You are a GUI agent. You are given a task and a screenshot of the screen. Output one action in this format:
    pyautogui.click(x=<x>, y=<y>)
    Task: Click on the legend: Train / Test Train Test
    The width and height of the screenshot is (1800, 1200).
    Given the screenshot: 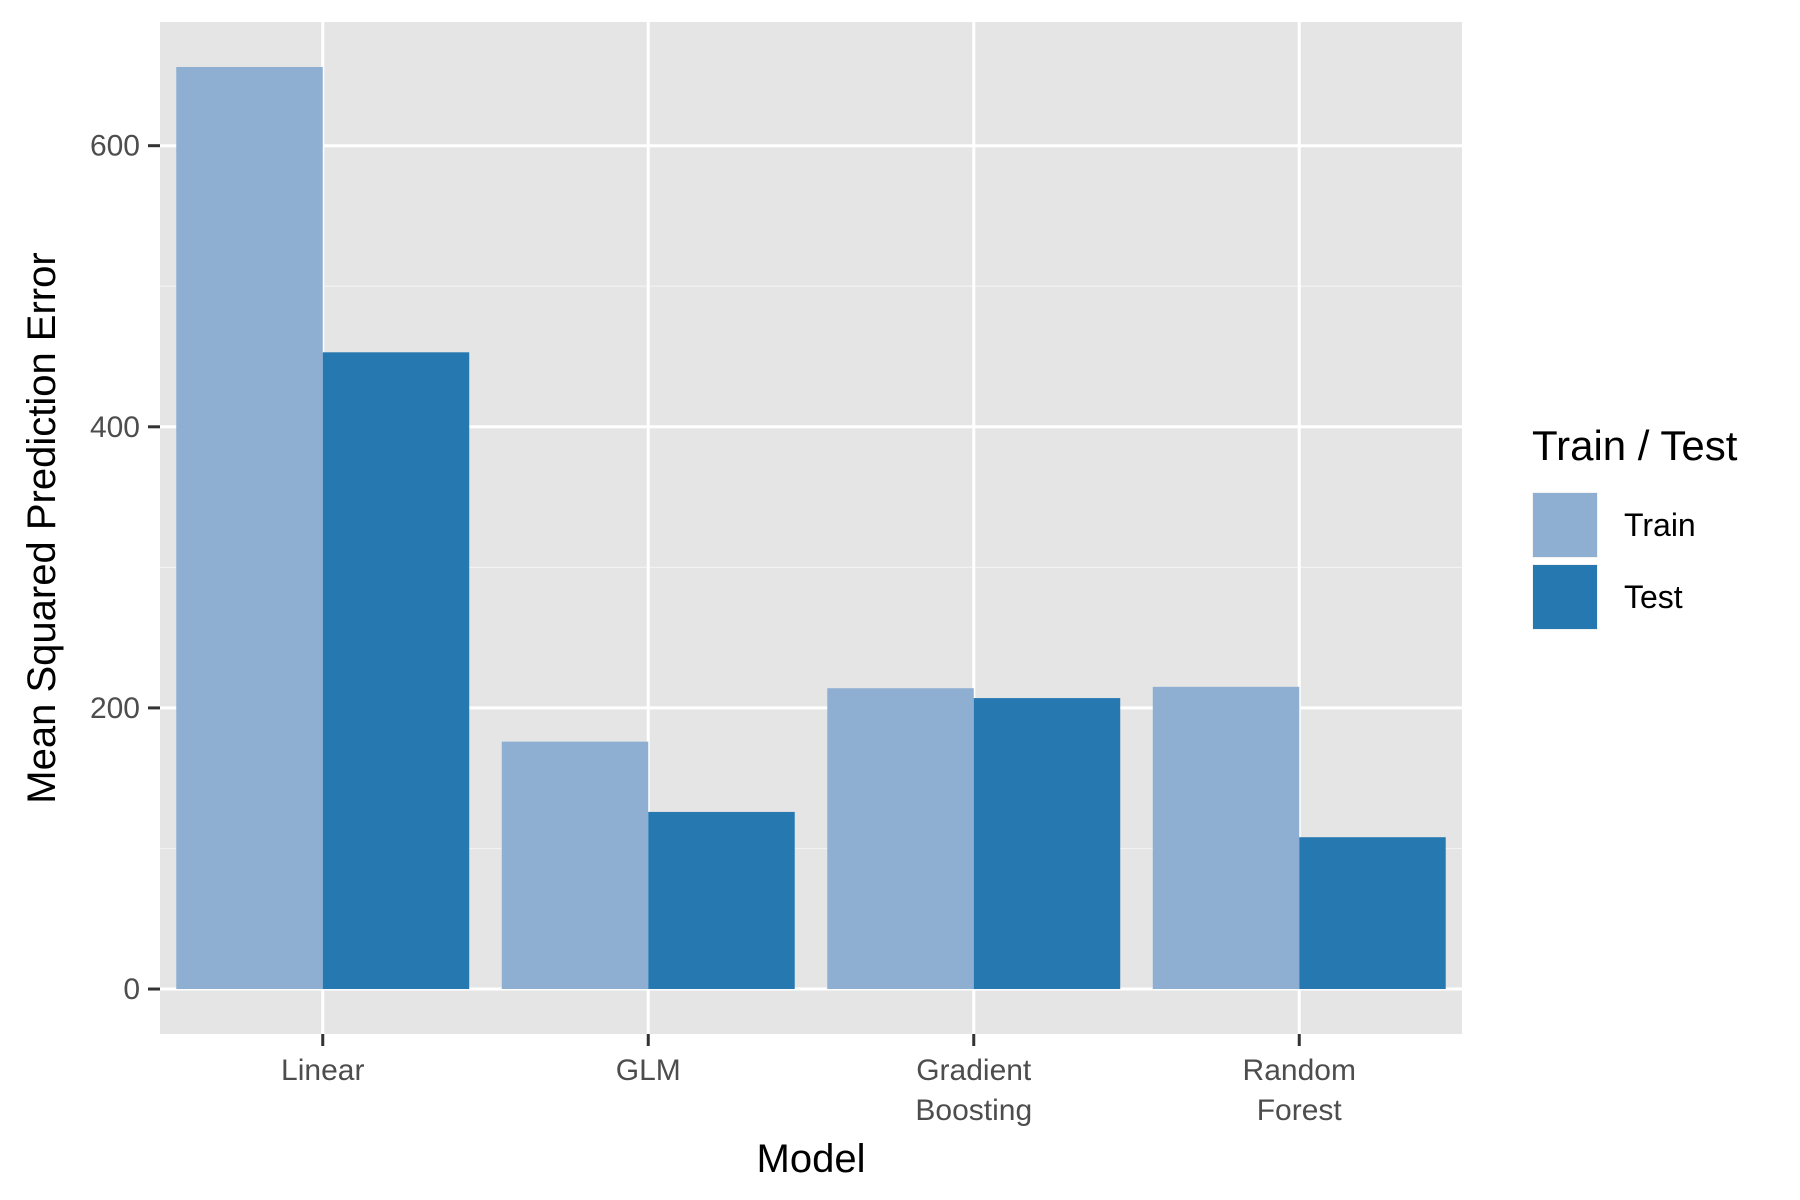 What is the action you would take?
    pyautogui.click(x=1635, y=526)
    